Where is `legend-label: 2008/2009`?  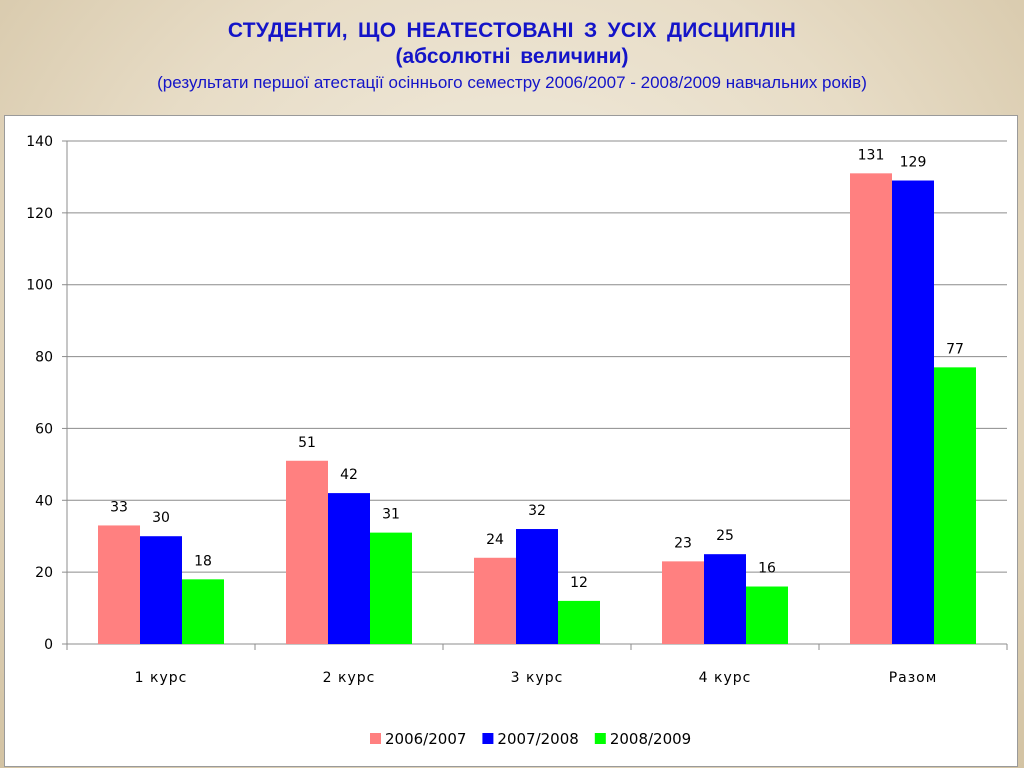
legend-label: 2008/2009 is located at coordinates (650, 739).